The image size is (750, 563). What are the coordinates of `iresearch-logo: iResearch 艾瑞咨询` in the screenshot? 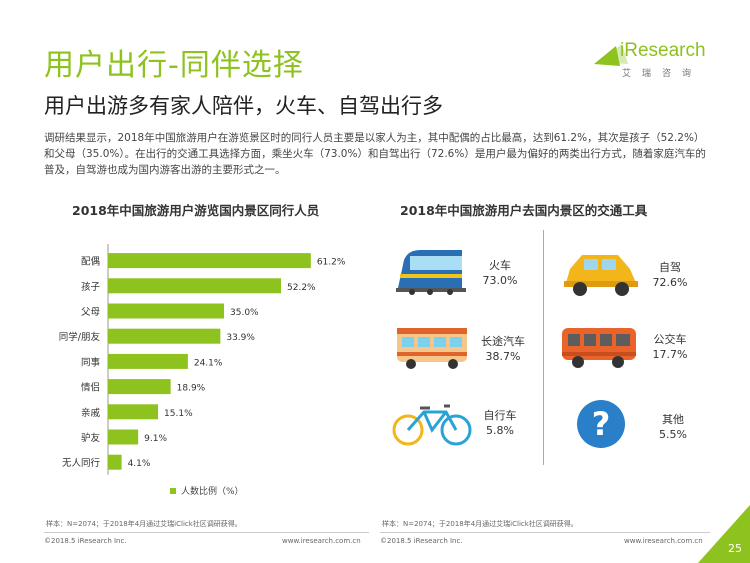 It's located at (654, 62).